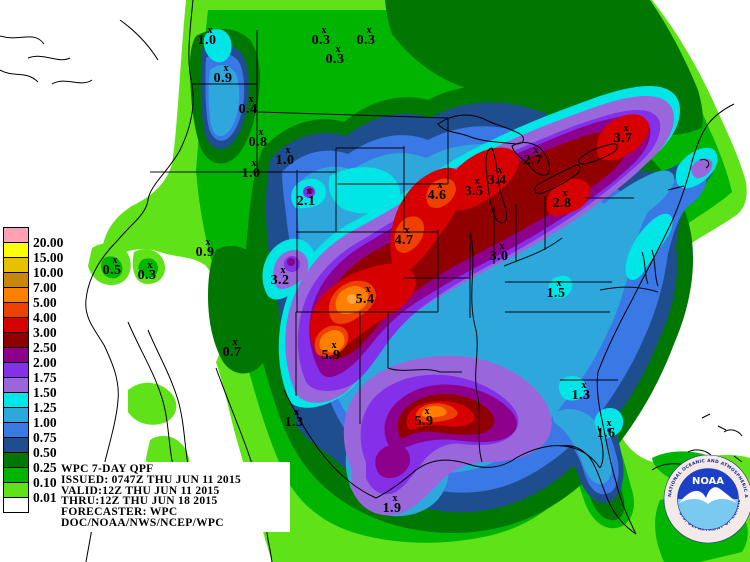 The height and width of the screenshot is (562, 750). What do you see at coordinates (280, 280) in the screenshot?
I see `max-point-value: 3.2` at bounding box center [280, 280].